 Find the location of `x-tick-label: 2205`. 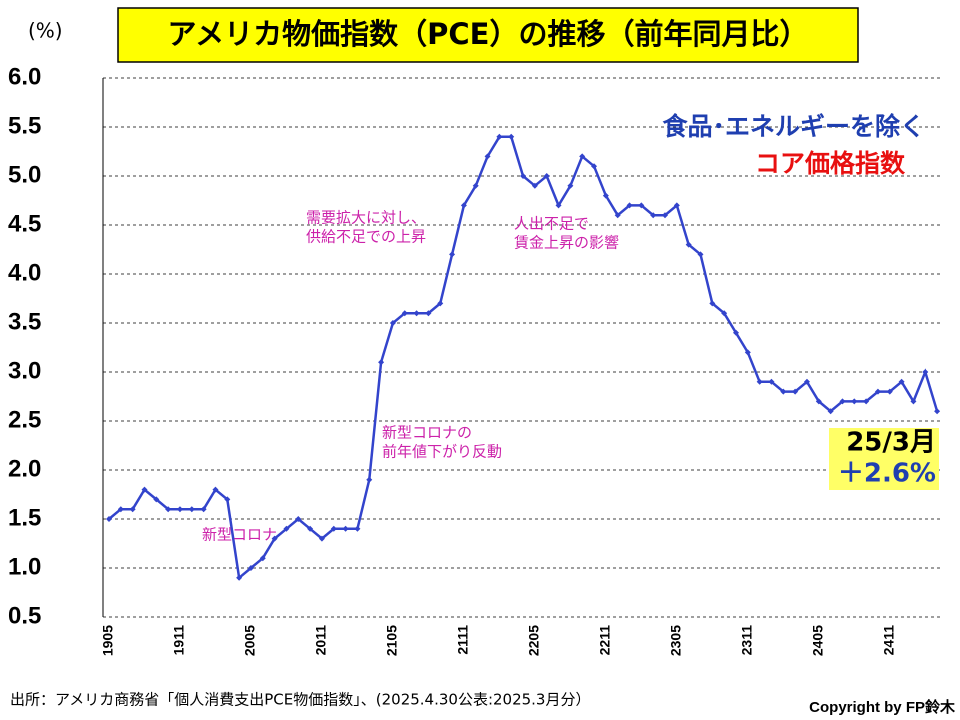

x-tick-label: 2205 is located at coordinates (534, 640).